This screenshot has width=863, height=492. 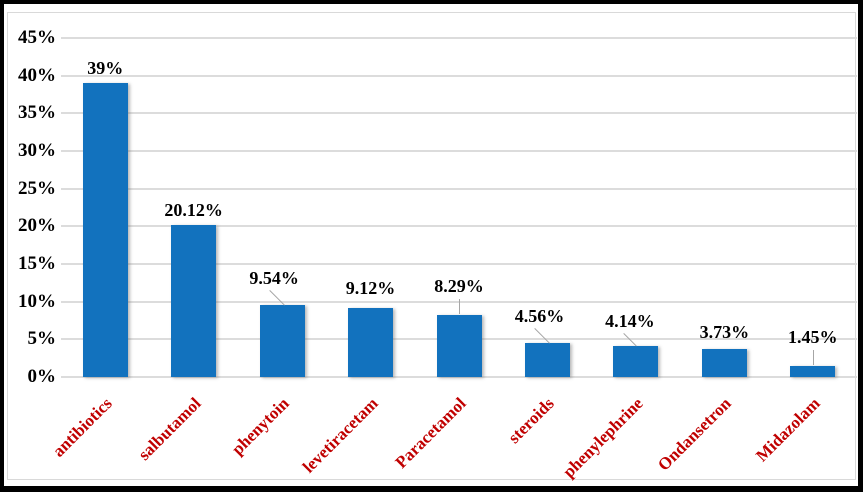 I want to click on y-tick-label: 5%, so click(x=42, y=339).